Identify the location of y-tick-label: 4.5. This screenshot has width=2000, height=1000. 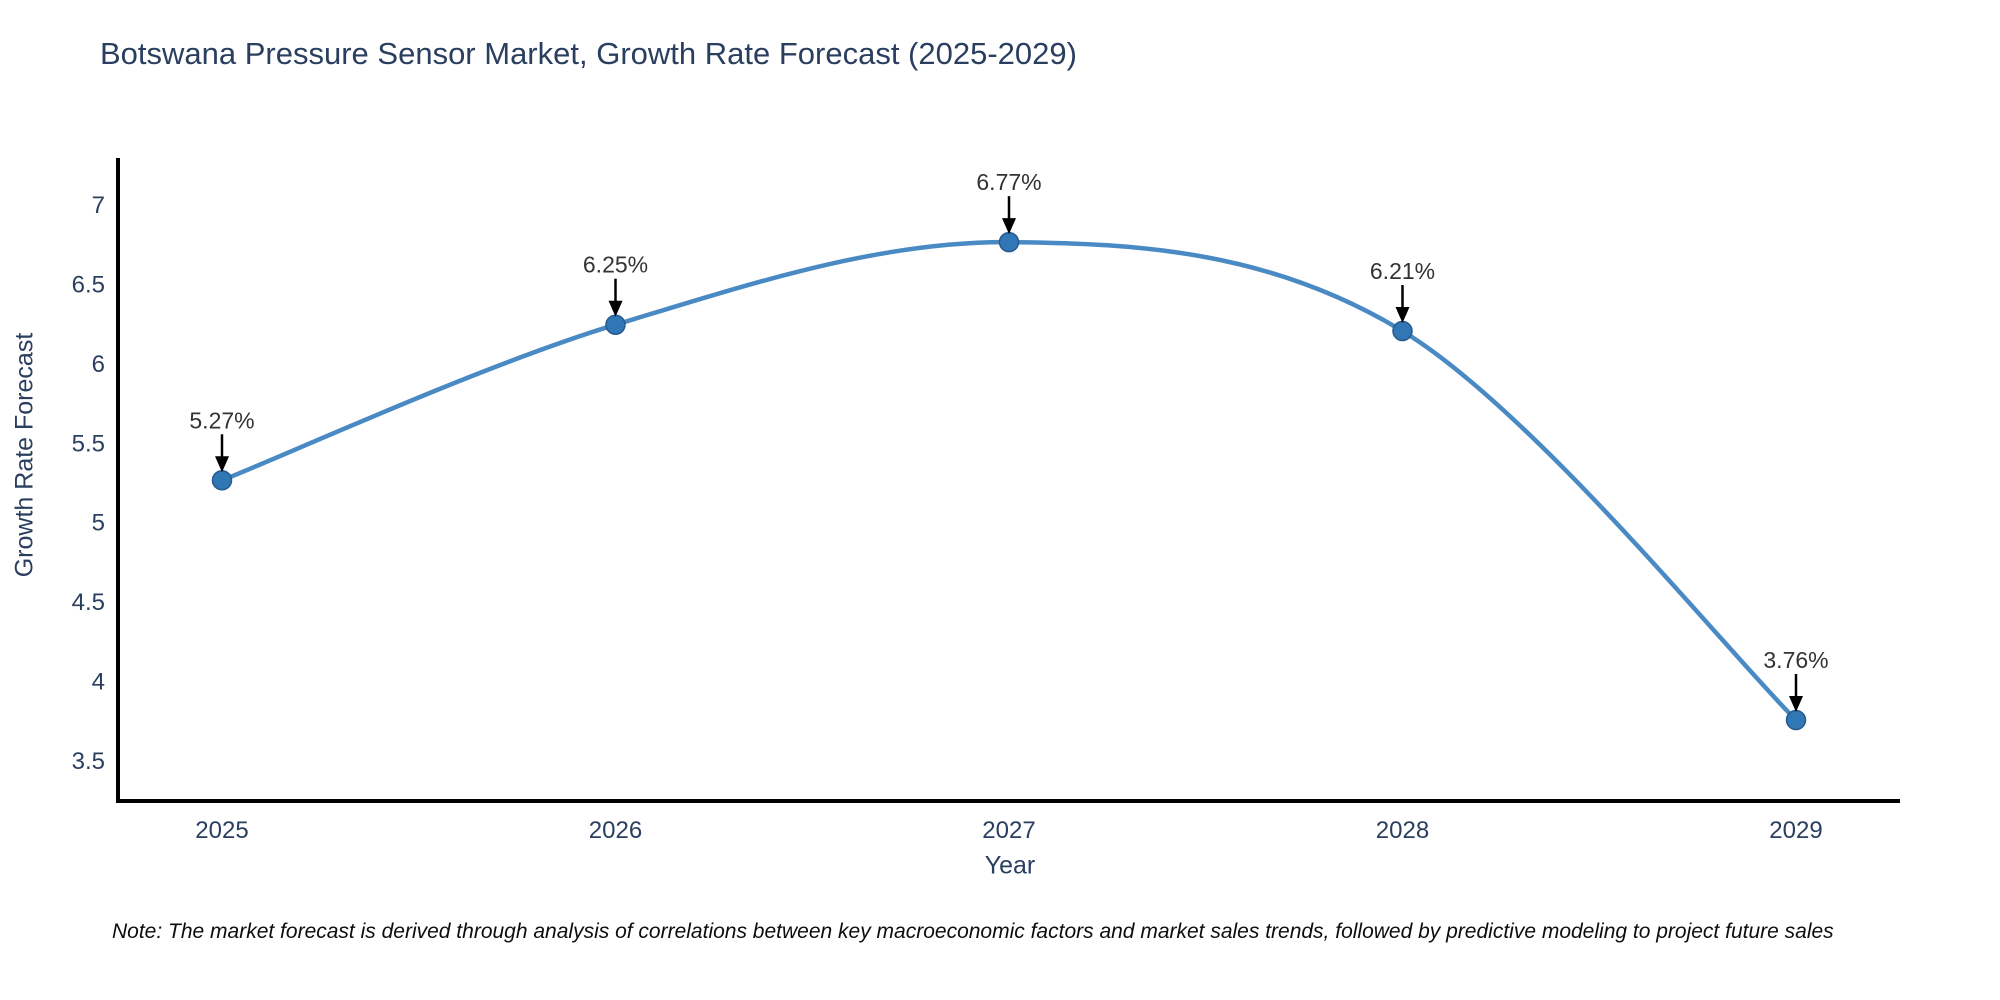
(88, 602).